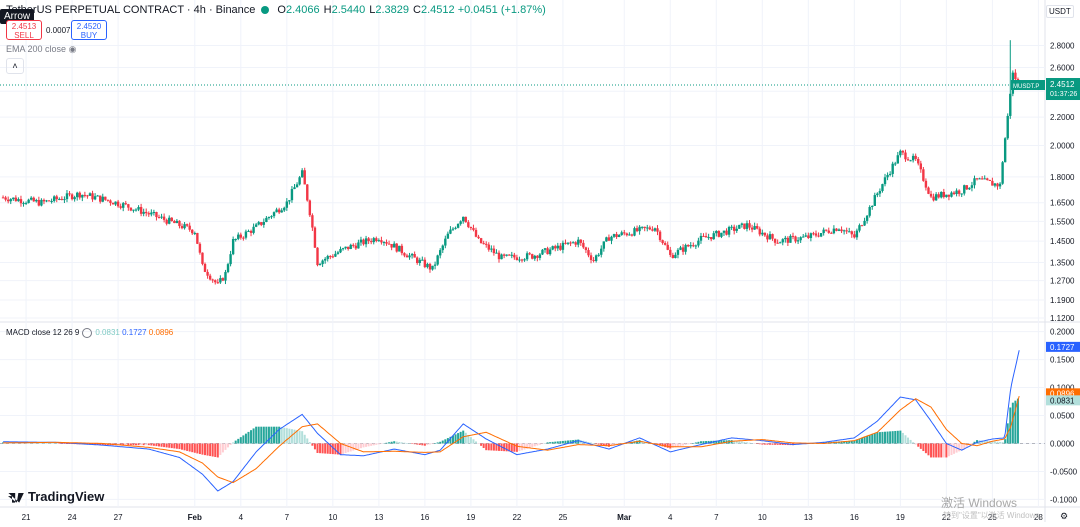  I want to click on eye-icon, so click(87, 333).